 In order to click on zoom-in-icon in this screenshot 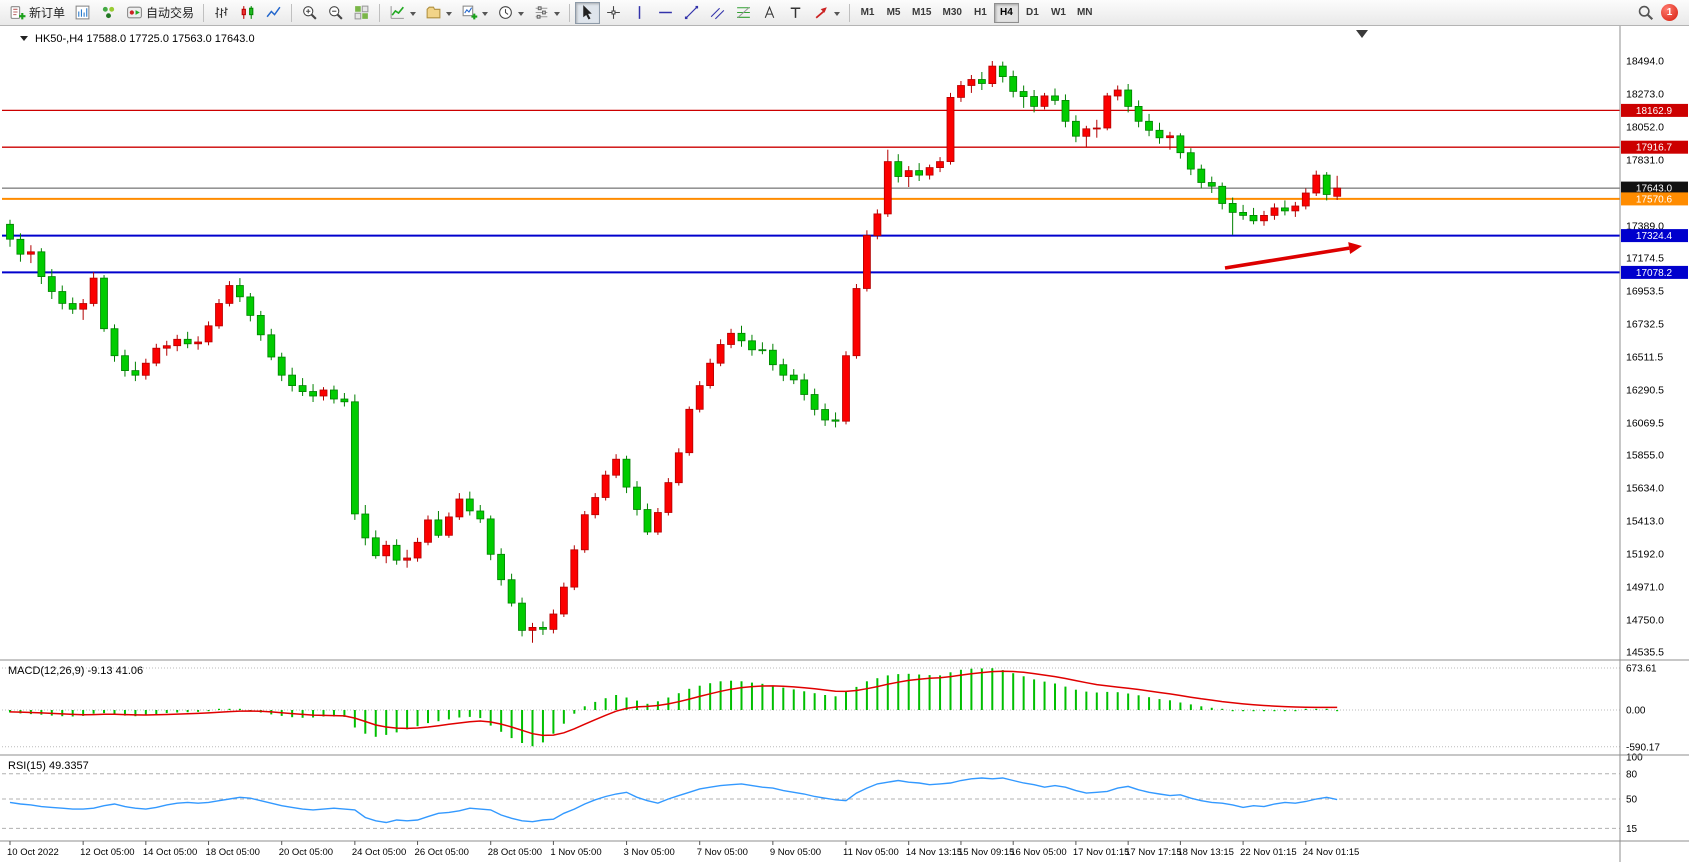, I will do `click(310, 13)`.